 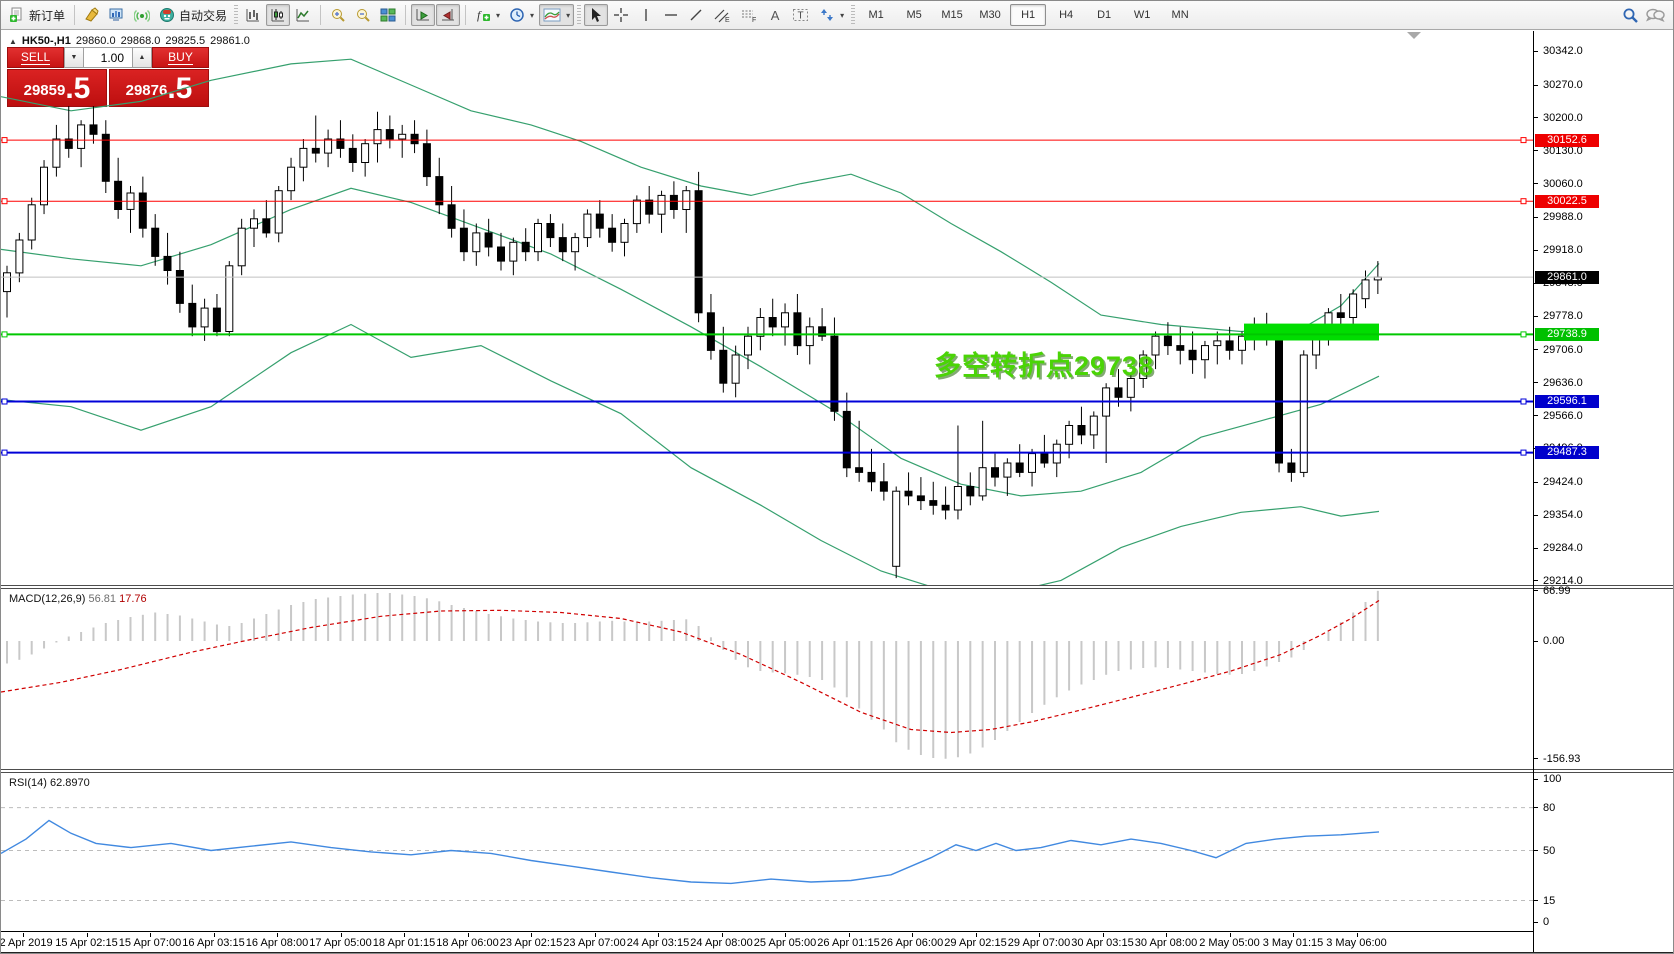 I want to click on collapse-arrow-icon: ▲, so click(x=13, y=41).